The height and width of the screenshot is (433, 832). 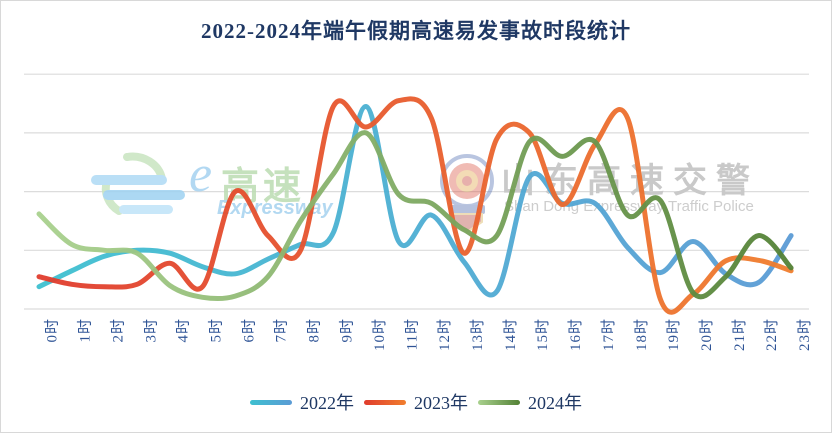 What do you see at coordinates (543, 335) in the screenshot?
I see `x-axis-label: 15时` at bounding box center [543, 335].